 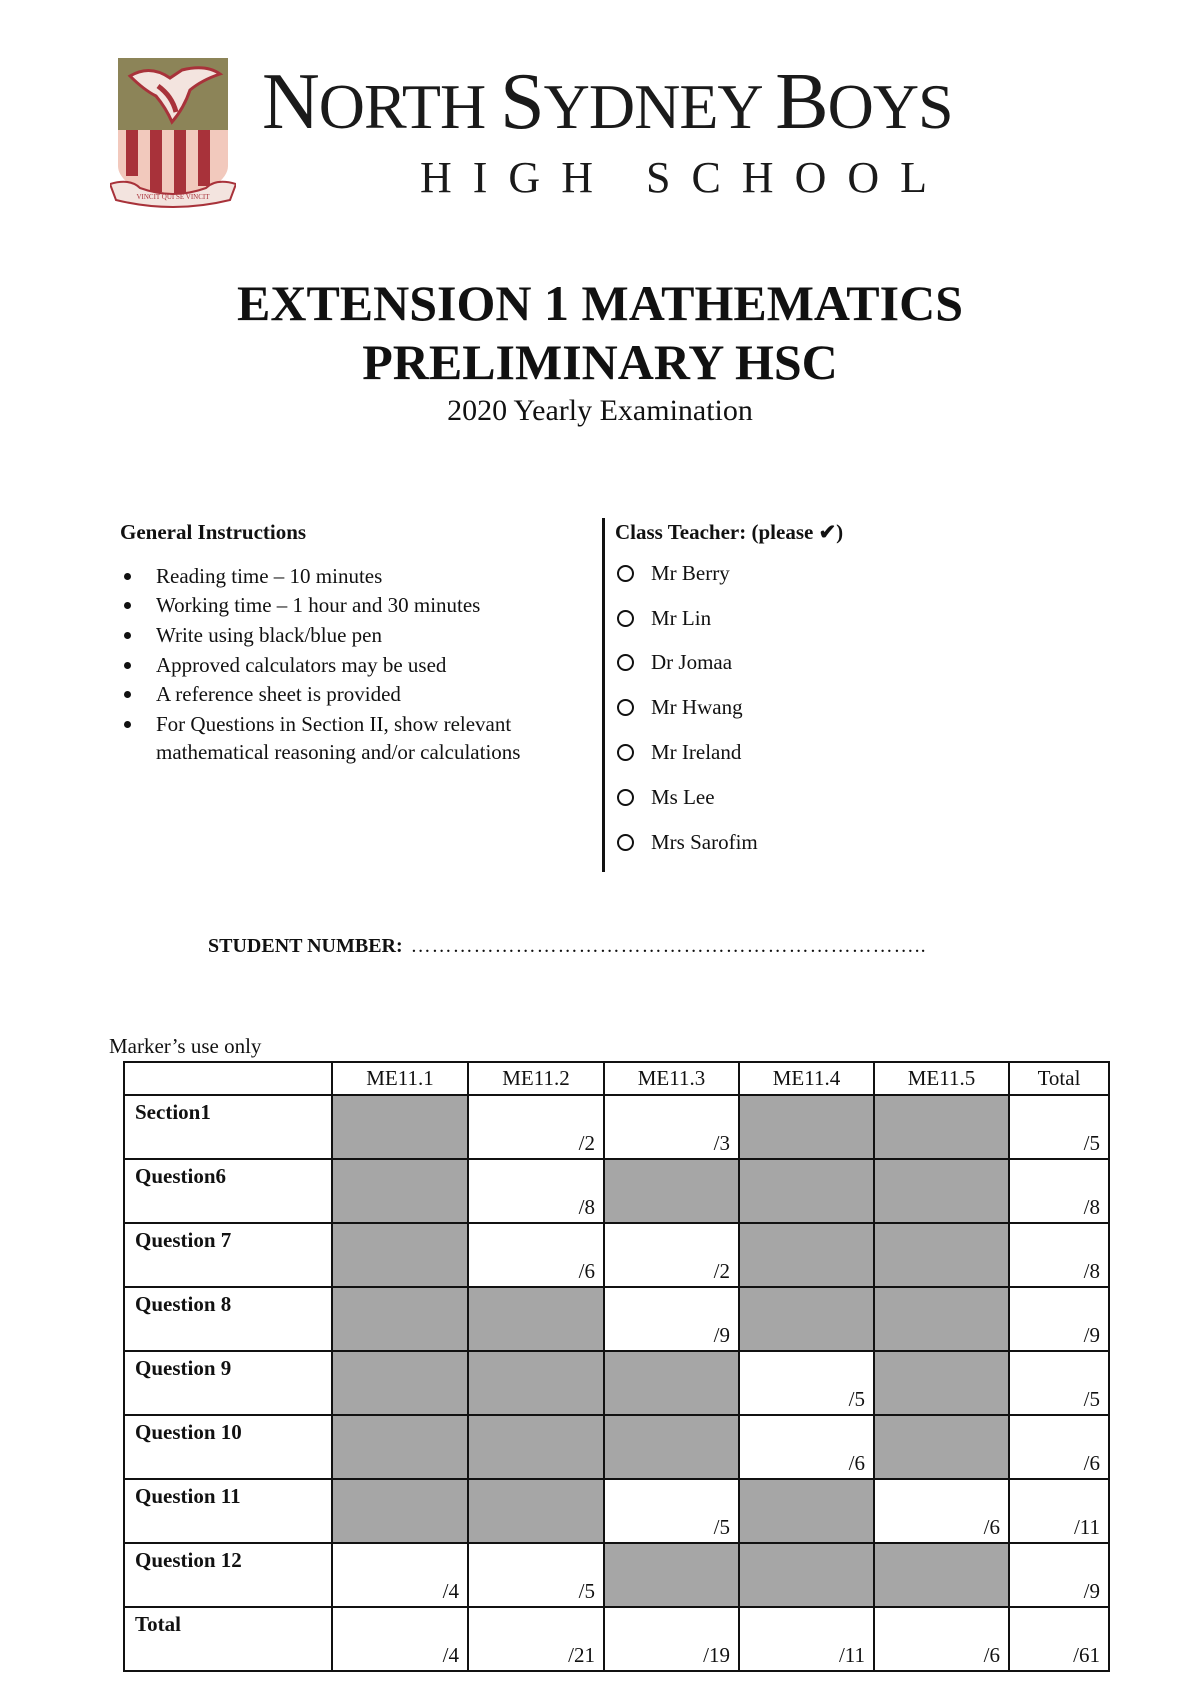 I want to click on exam-title-line1: EXTENSION 1 MATHEMATICS, so click(x=600, y=303).